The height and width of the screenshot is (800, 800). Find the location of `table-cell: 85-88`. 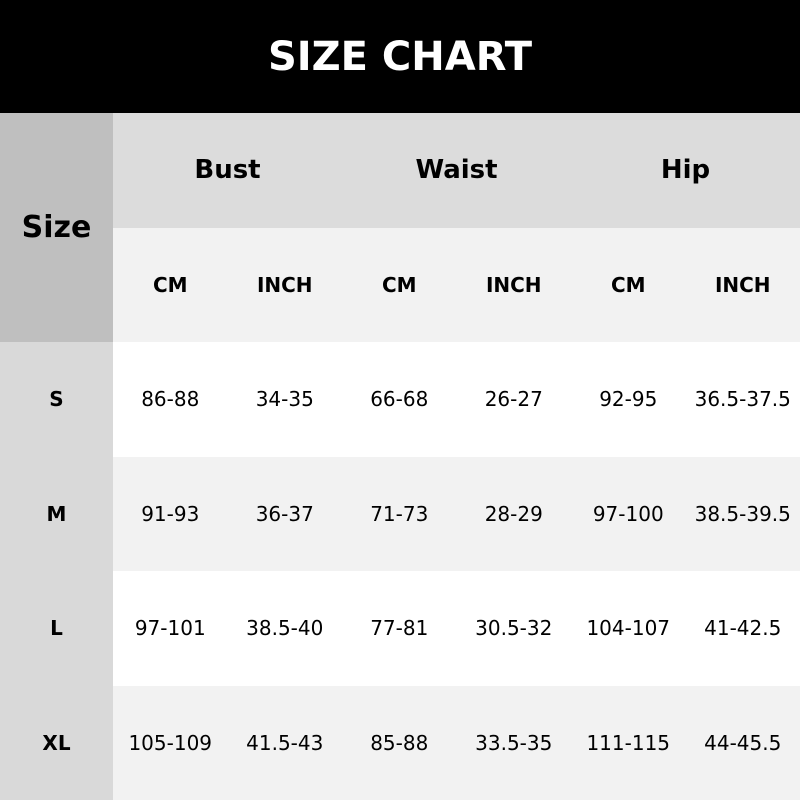

table-cell: 85-88 is located at coordinates (399, 742).